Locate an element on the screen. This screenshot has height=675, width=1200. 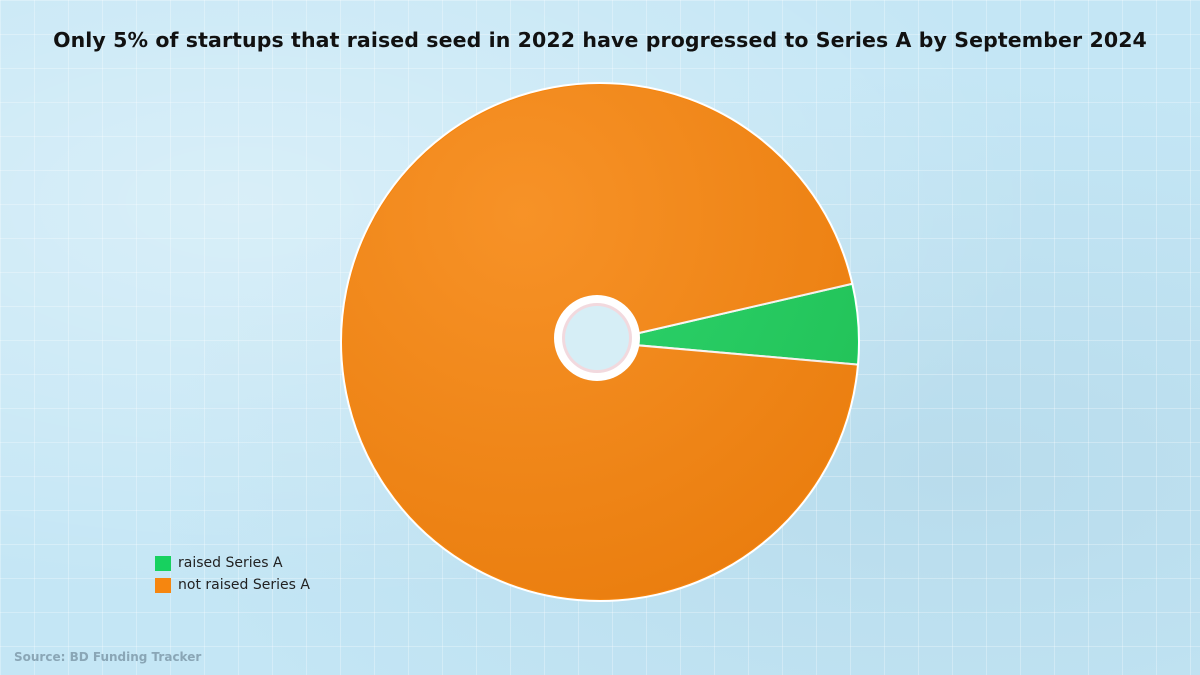
legend-item-raised: raised Series A is located at coordinates (232, 563).